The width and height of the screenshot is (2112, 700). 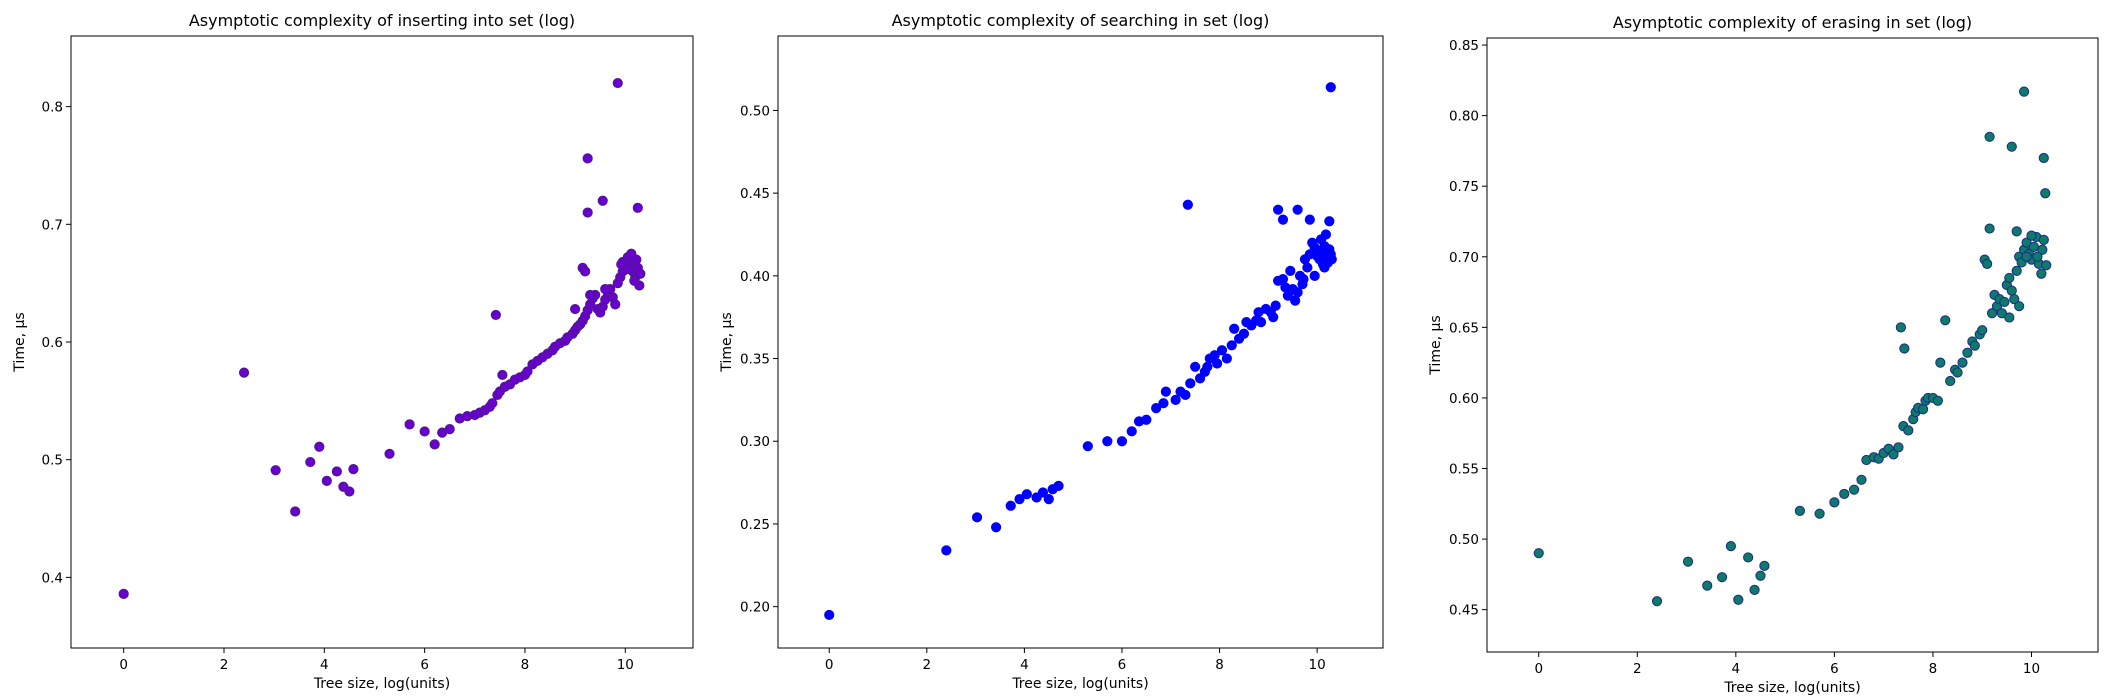 I want to click on insert-ytick-label: 0.8, so click(x=52, y=108).